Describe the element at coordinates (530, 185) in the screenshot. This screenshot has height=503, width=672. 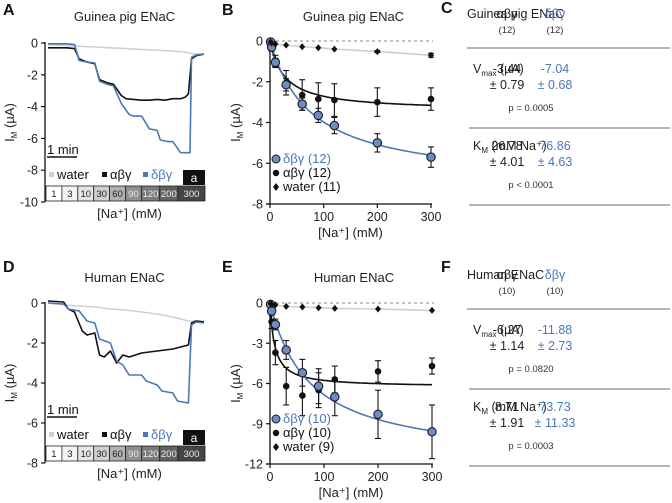
I see `p-value: p < 0.0001` at that location.